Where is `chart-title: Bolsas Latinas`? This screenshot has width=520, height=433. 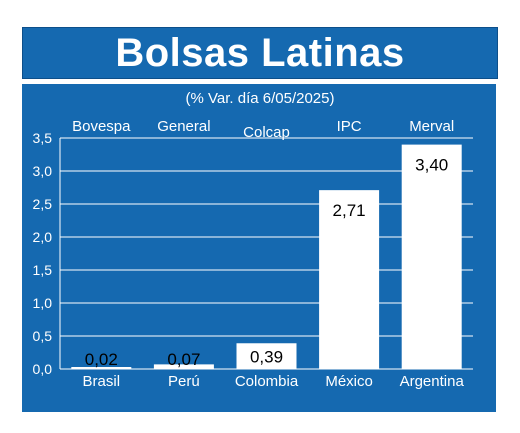
chart-title: Bolsas Latinas is located at coordinates (260, 52).